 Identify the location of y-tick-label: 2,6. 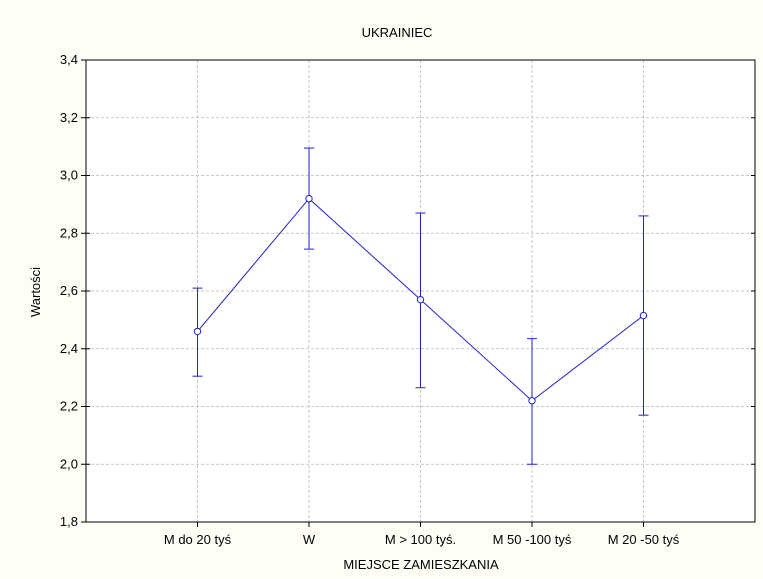
(69, 290).